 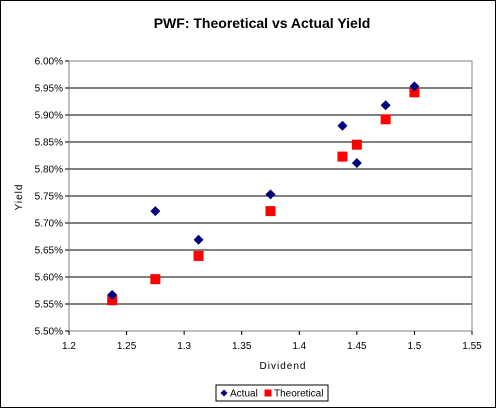 I want to click on y-tick-label: 5.70%, so click(x=49, y=224).